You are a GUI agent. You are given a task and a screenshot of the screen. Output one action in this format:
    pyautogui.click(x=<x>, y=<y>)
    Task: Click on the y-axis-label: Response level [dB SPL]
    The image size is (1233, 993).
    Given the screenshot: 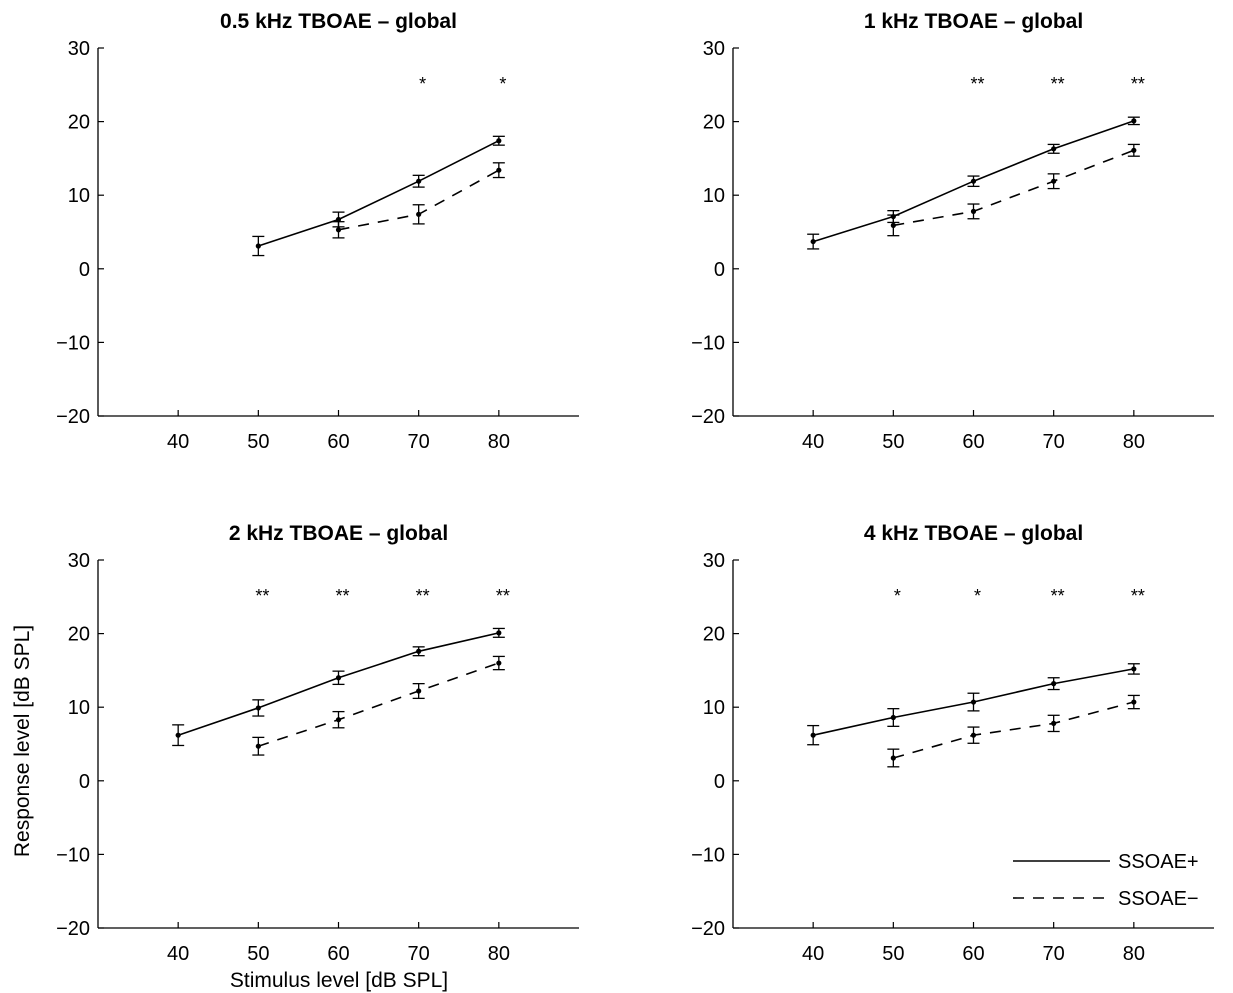 What is the action you would take?
    pyautogui.click(x=22, y=741)
    